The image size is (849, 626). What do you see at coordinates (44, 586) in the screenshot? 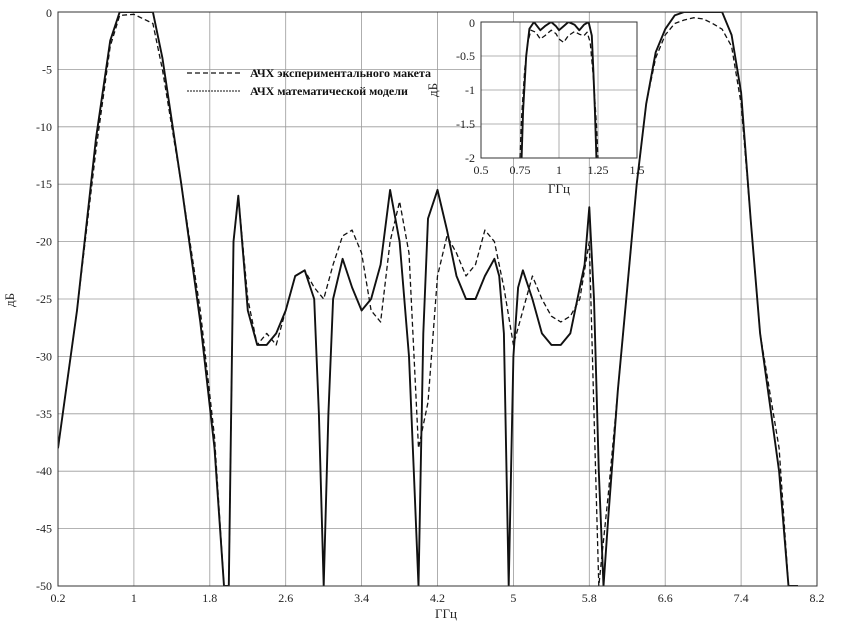
I see `main-y-tick-label: -50` at bounding box center [44, 586].